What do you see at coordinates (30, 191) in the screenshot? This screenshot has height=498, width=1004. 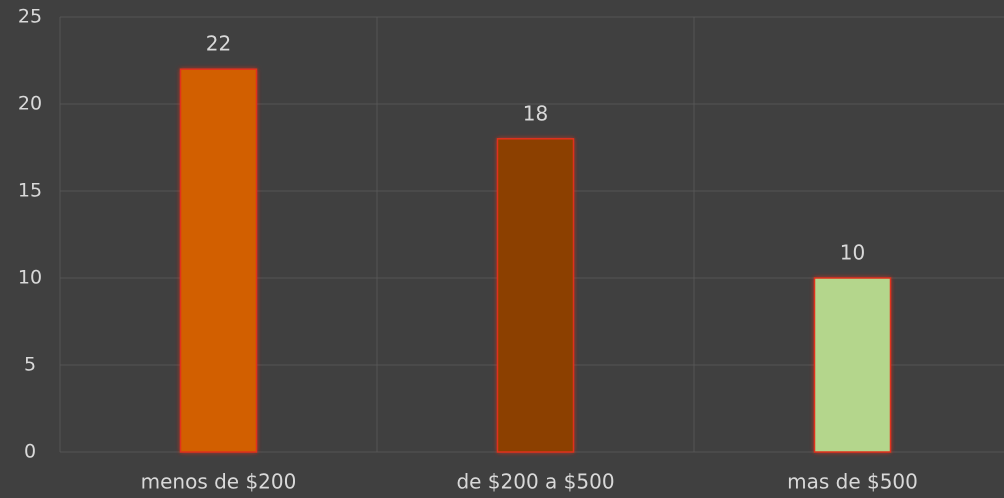 I see `y-tick-label: 15` at bounding box center [30, 191].